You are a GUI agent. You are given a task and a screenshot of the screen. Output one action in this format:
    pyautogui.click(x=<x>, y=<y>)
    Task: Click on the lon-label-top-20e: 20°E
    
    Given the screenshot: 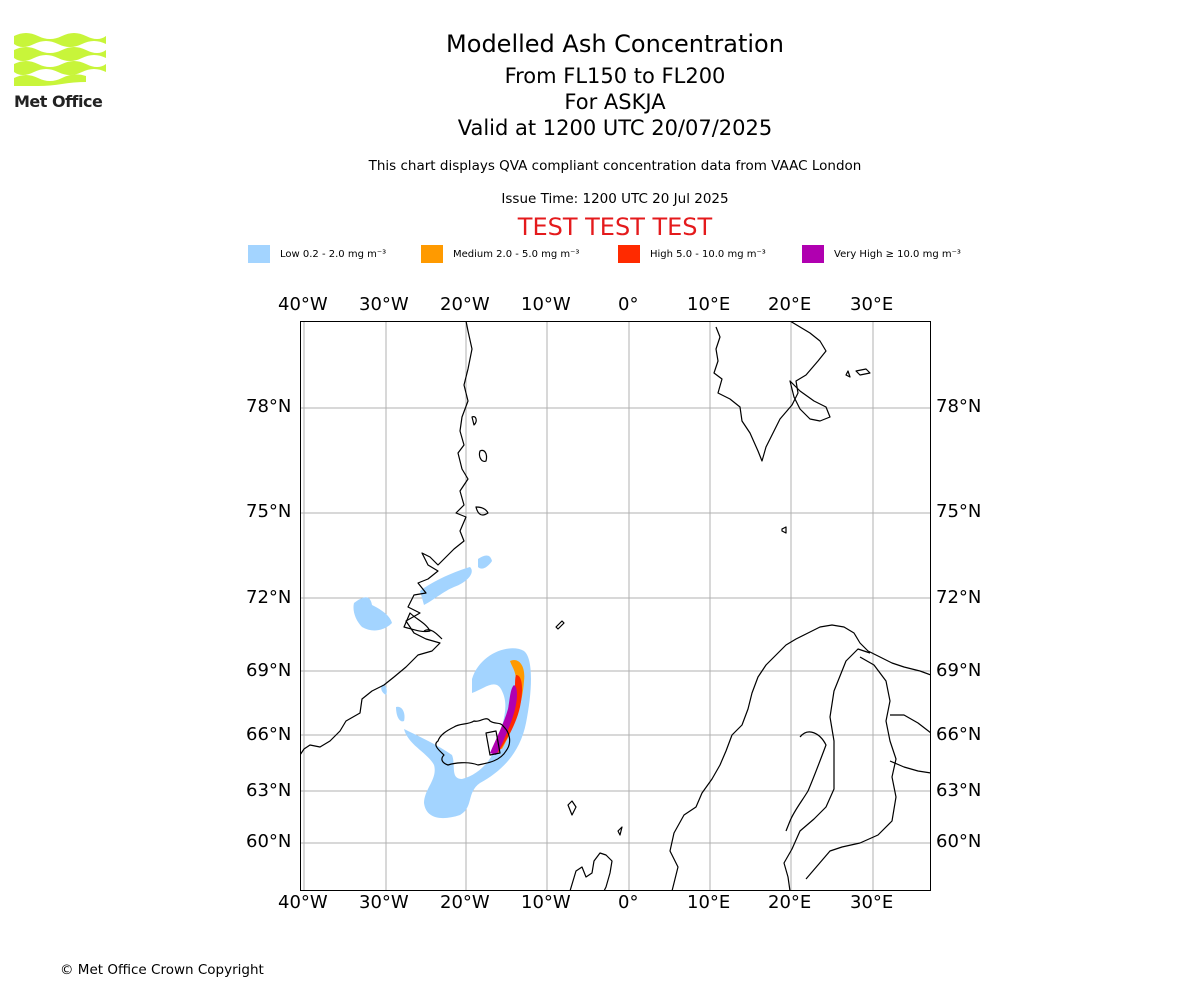 What is the action you would take?
    pyautogui.click(x=790, y=304)
    